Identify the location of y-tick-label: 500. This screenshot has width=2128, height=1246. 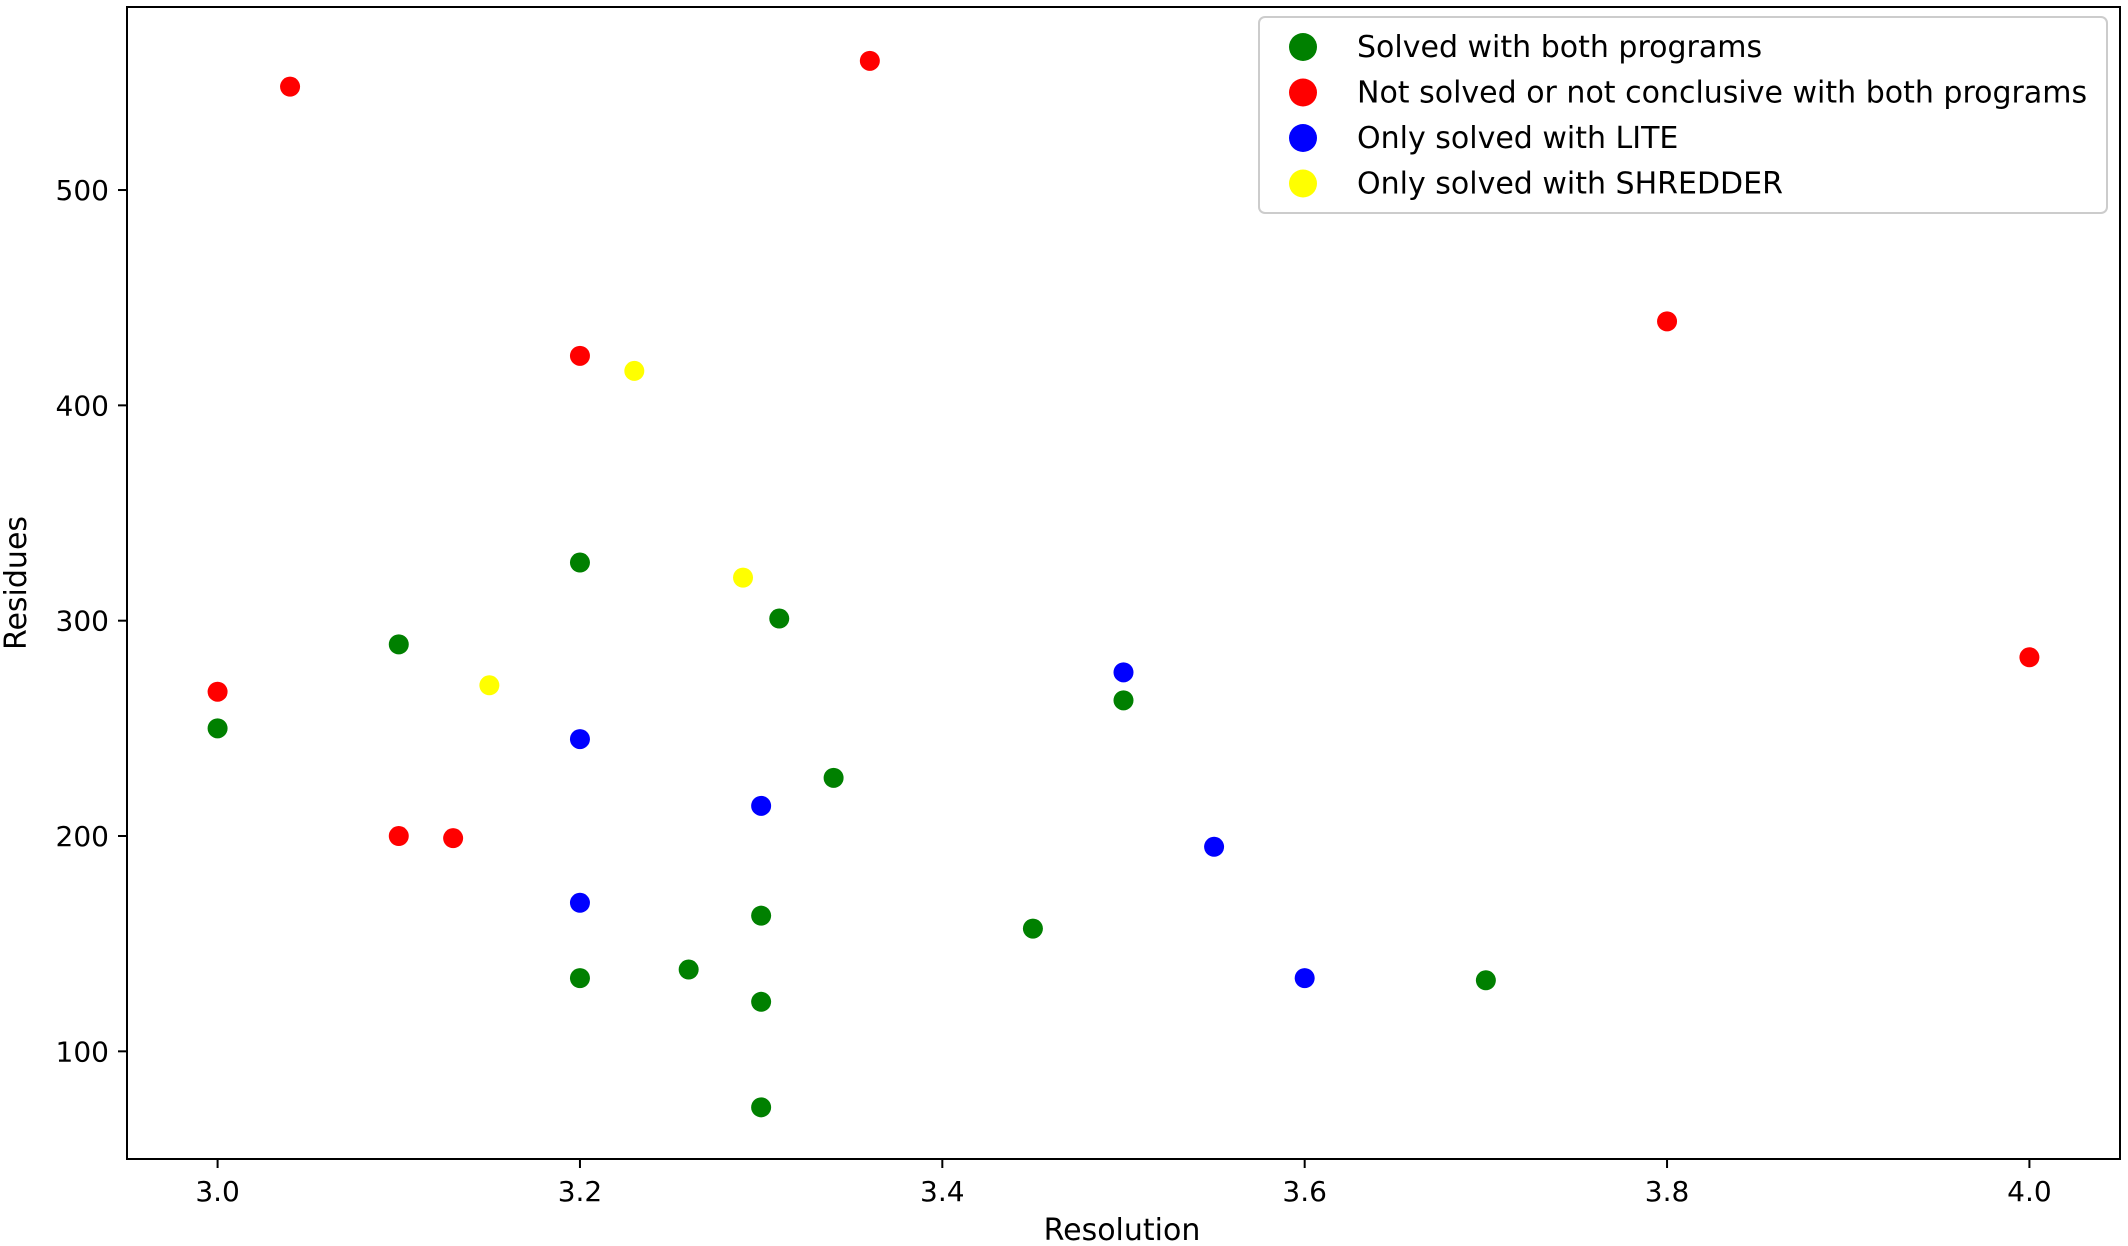
(82, 190).